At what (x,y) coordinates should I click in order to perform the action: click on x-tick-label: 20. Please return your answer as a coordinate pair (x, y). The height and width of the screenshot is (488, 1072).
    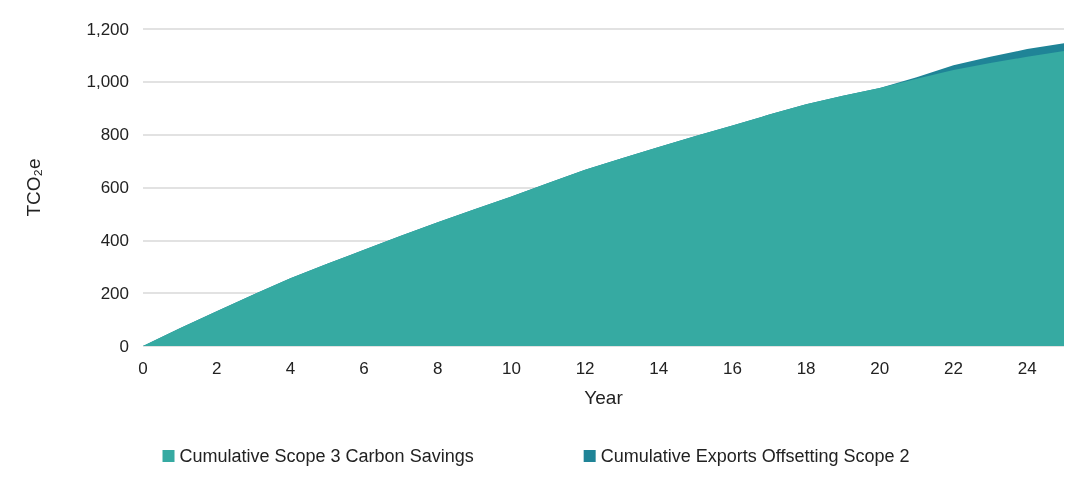
    Looking at the image, I should click on (880, 368).